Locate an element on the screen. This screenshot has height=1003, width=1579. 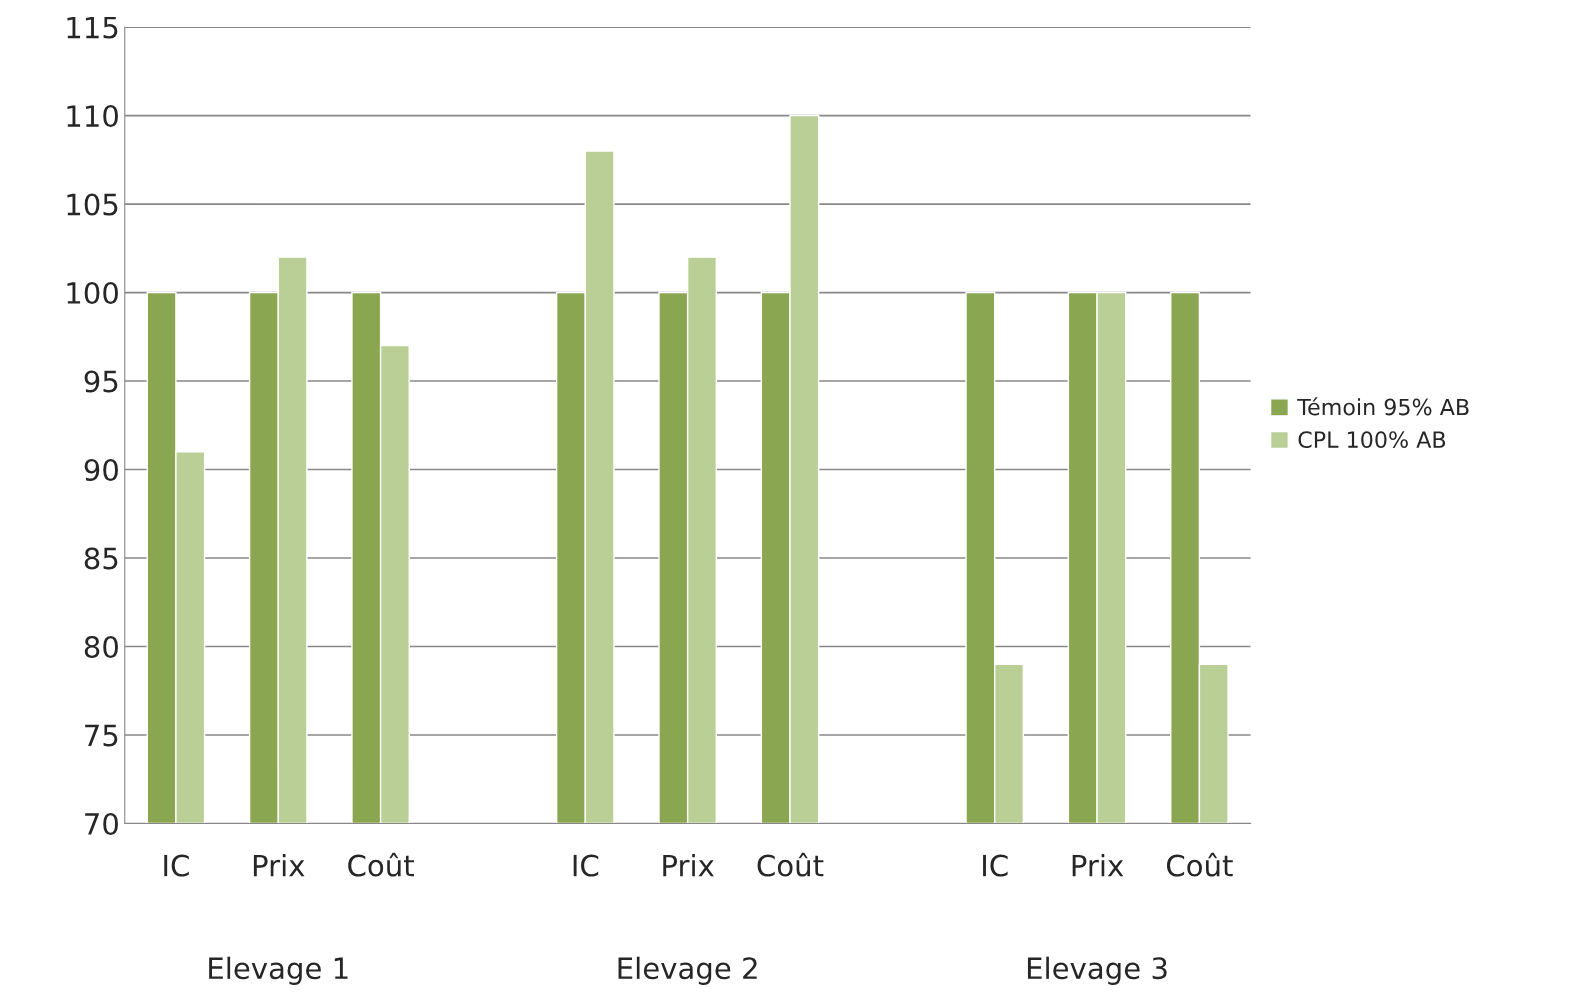
y-tick-label: 100 is located at coordinates (92, 293).